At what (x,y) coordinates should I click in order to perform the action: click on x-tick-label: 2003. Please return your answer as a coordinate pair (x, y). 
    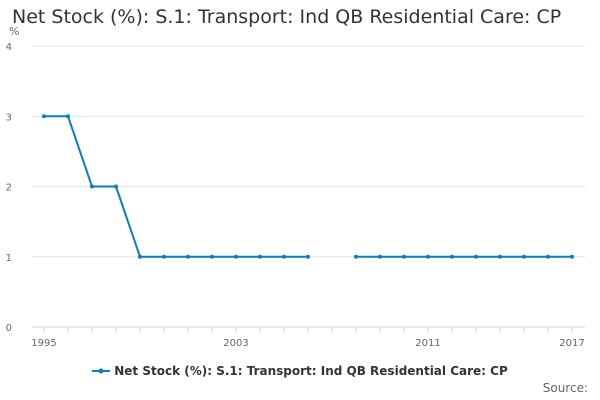
    Looking at the image, I should click on (235, 343).